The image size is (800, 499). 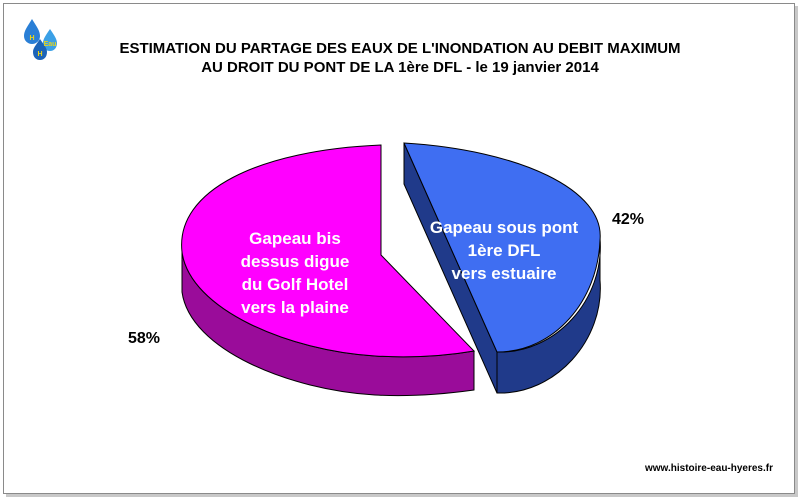 What do you see at coordinates (504, 273) in the screenshot?
I see `pie-slice-label-line: vers estuaire` at bounding box center [504, 273].